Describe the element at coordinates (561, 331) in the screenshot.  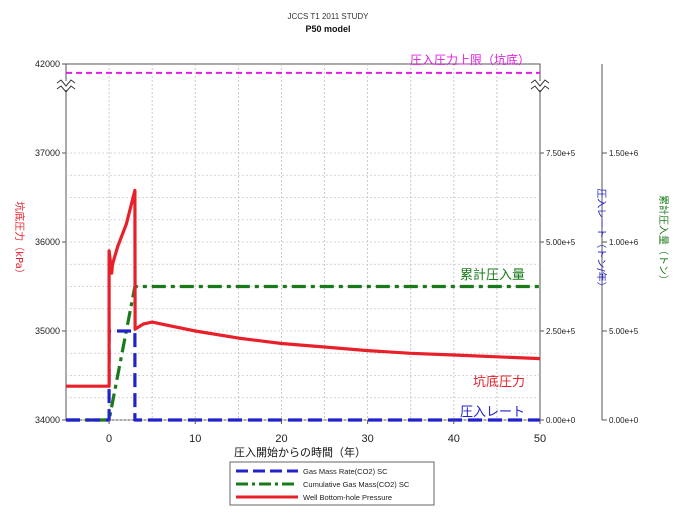
I see `y-right1-tick-label: 2.50e+5` at that location.